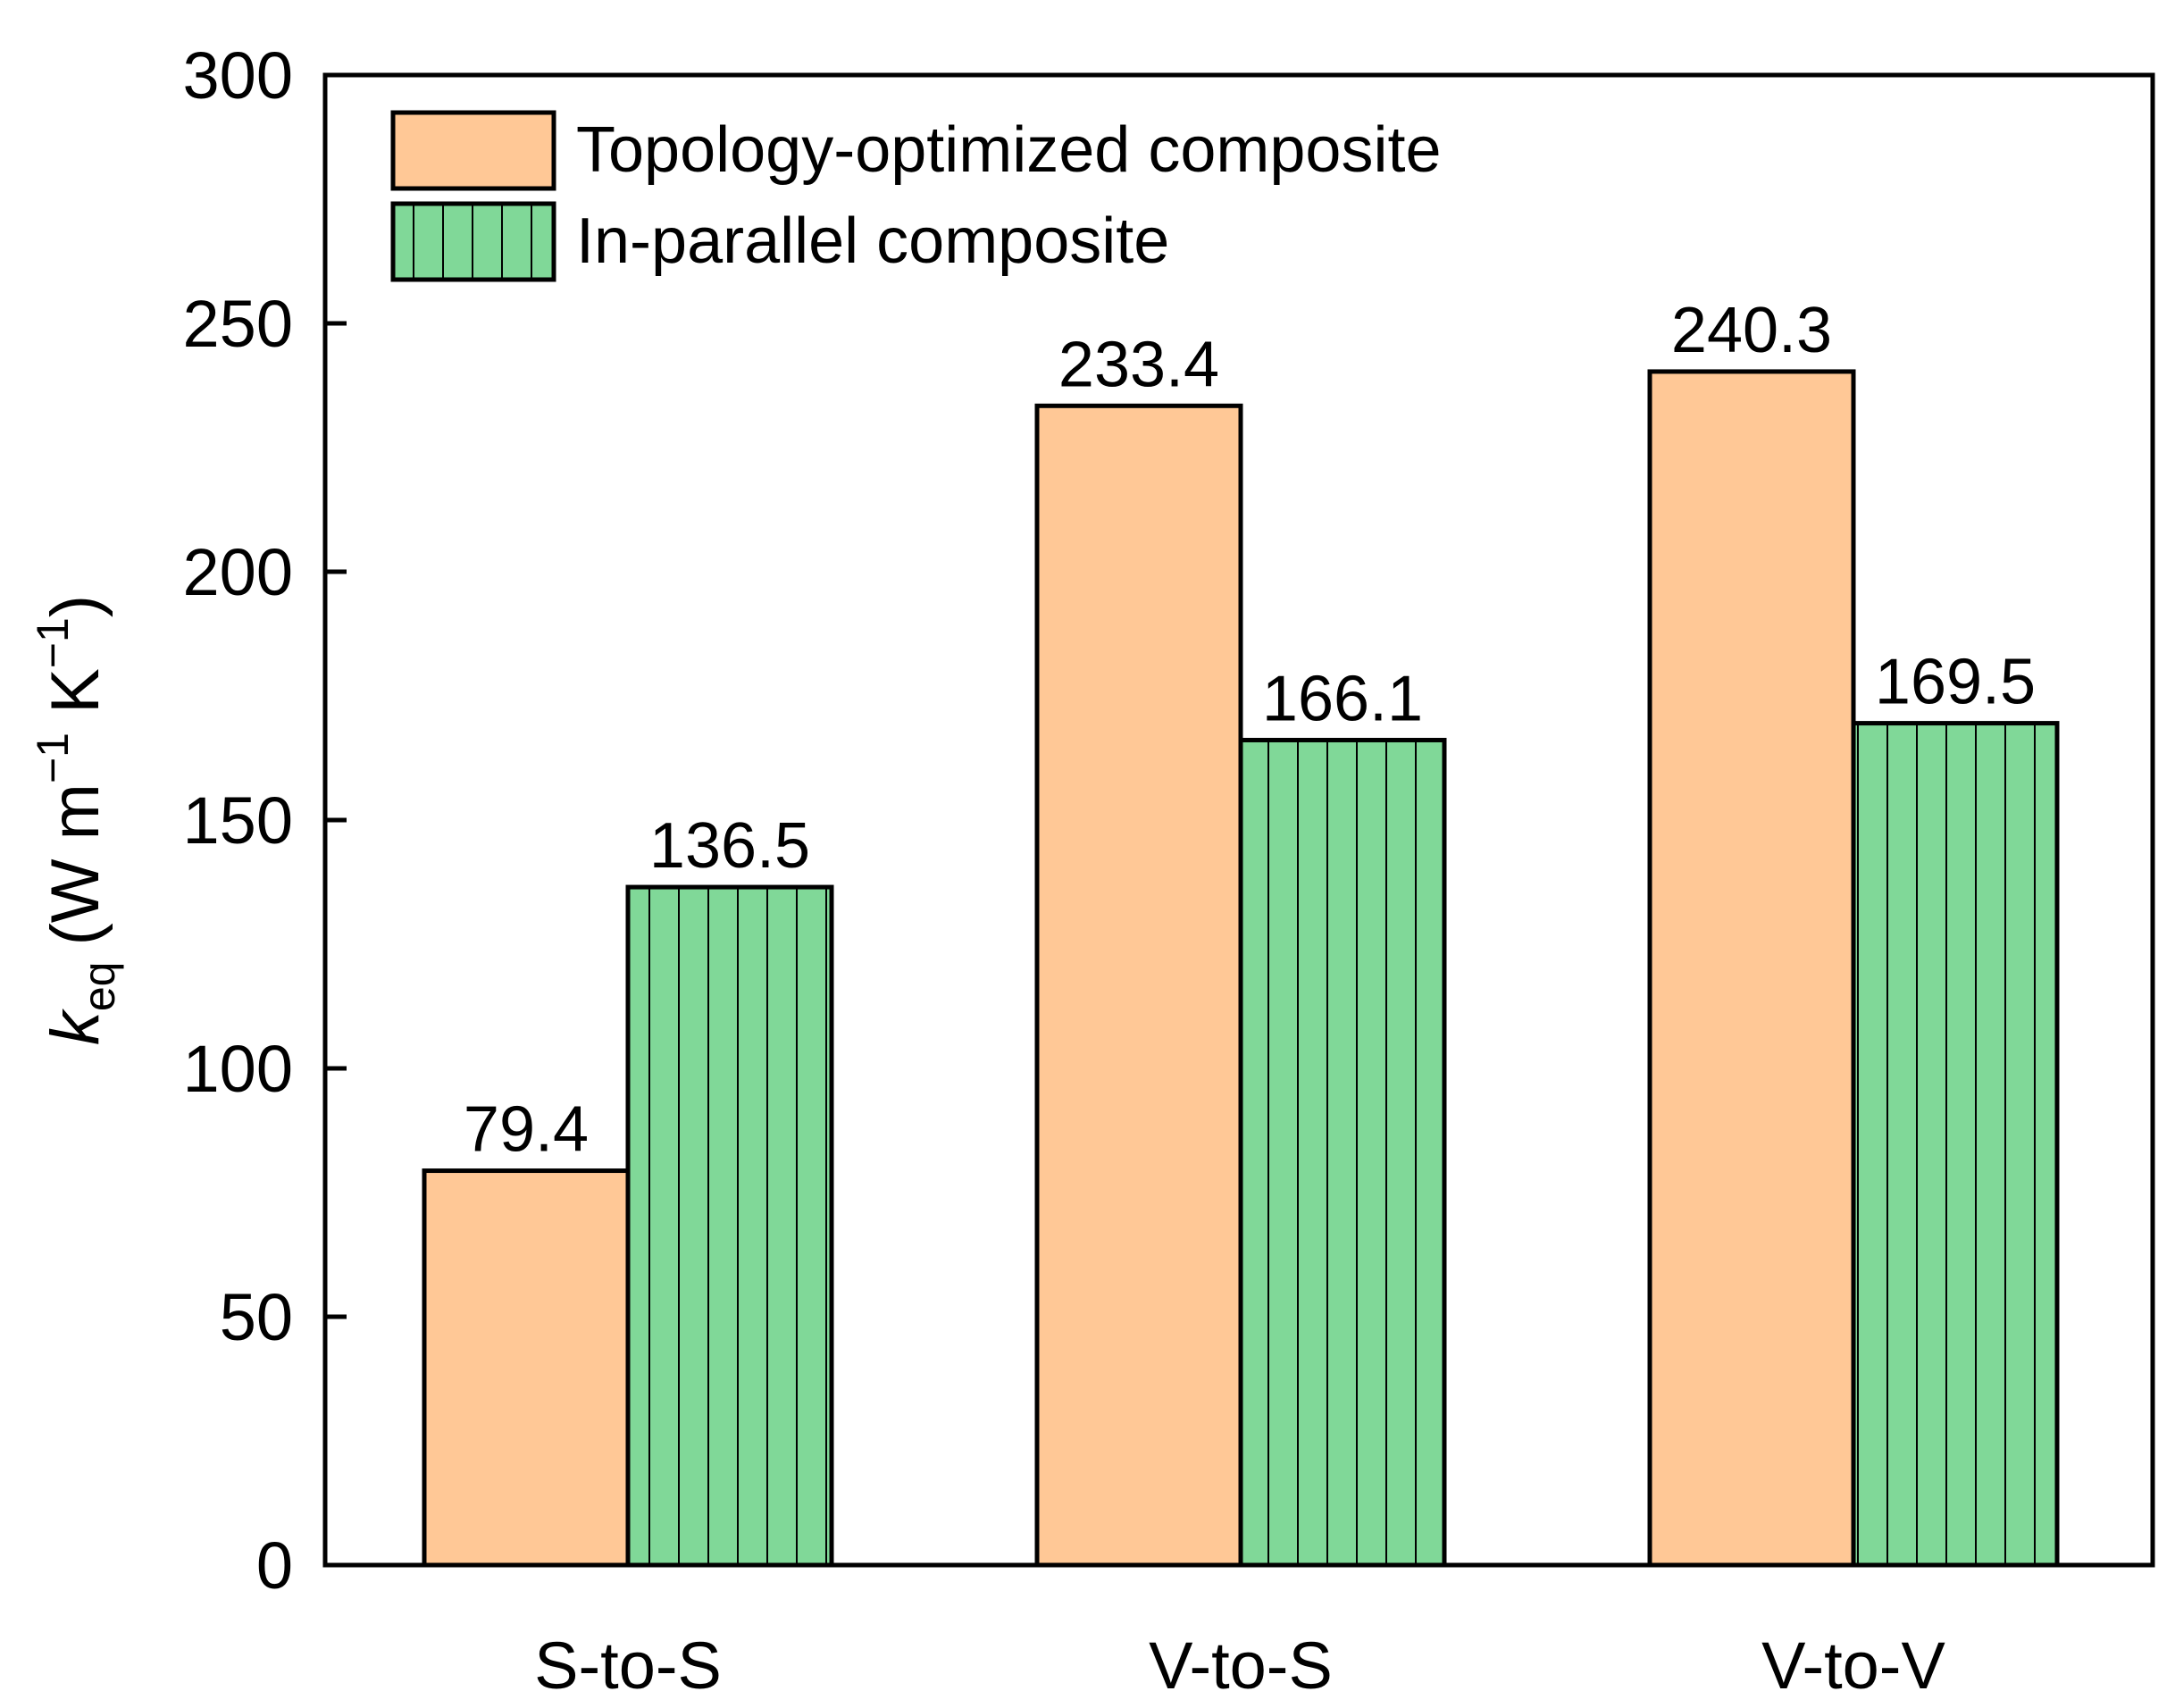  I want to click on y-tick-label: 200, so click(238, 572).